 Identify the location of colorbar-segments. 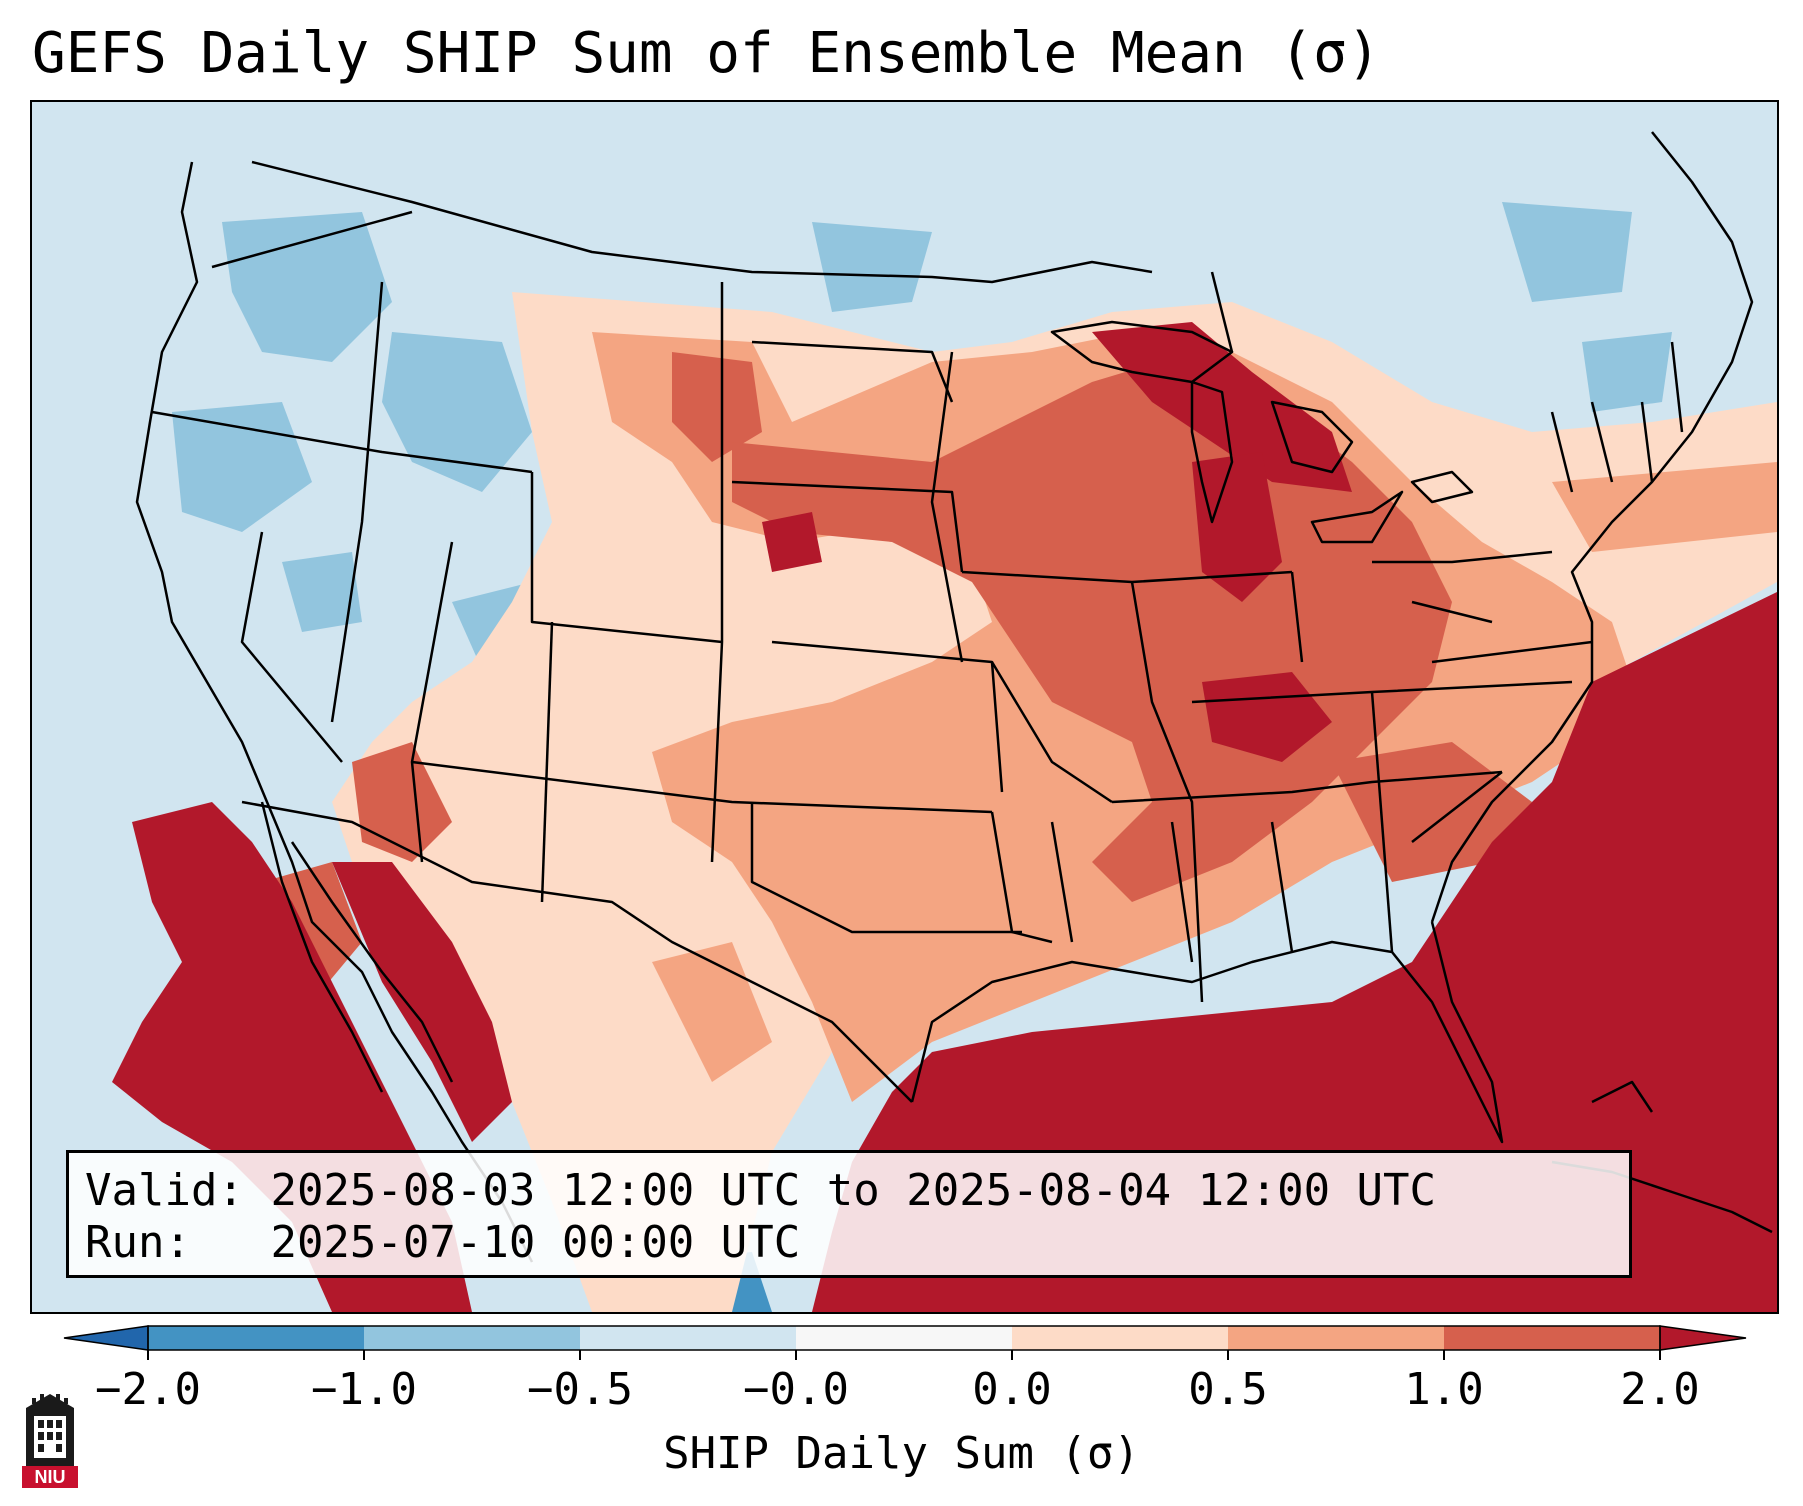
(905, 1338).